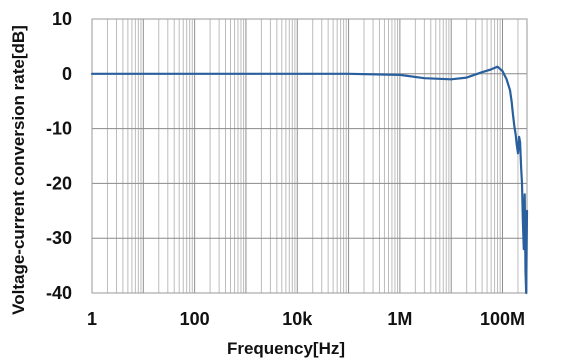 This screenshot has width=578, height=360. What do you see at coordinates (297, 319) in the screenshot?
I see `x-tick-label: 10k` at bounding box center [297, 319].